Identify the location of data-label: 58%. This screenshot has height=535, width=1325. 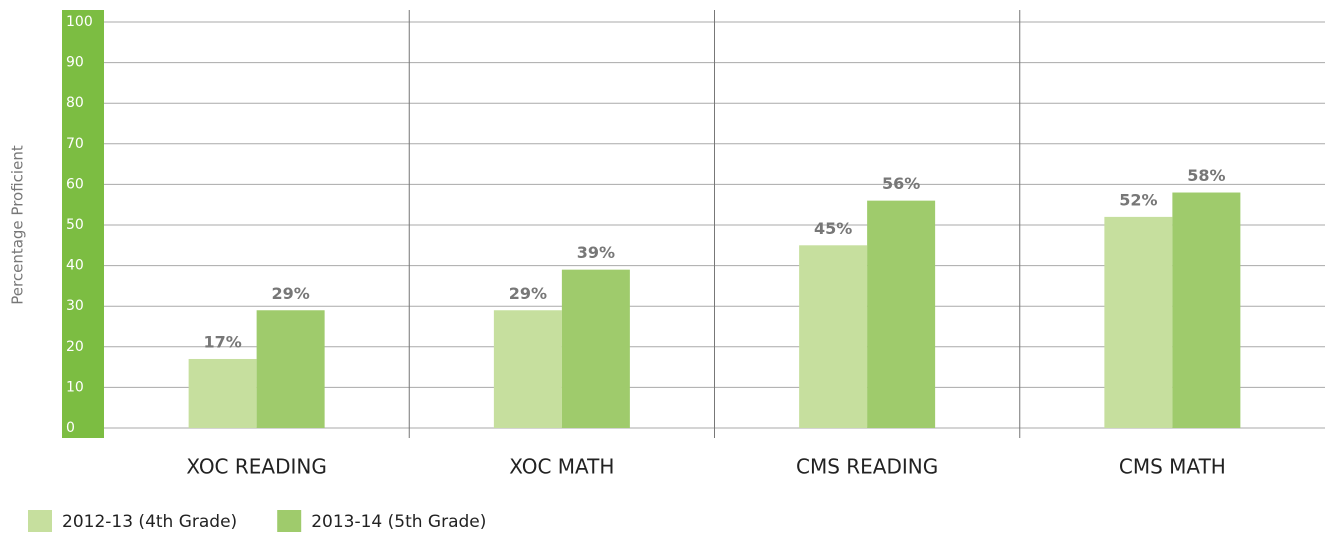
(1206, 175).